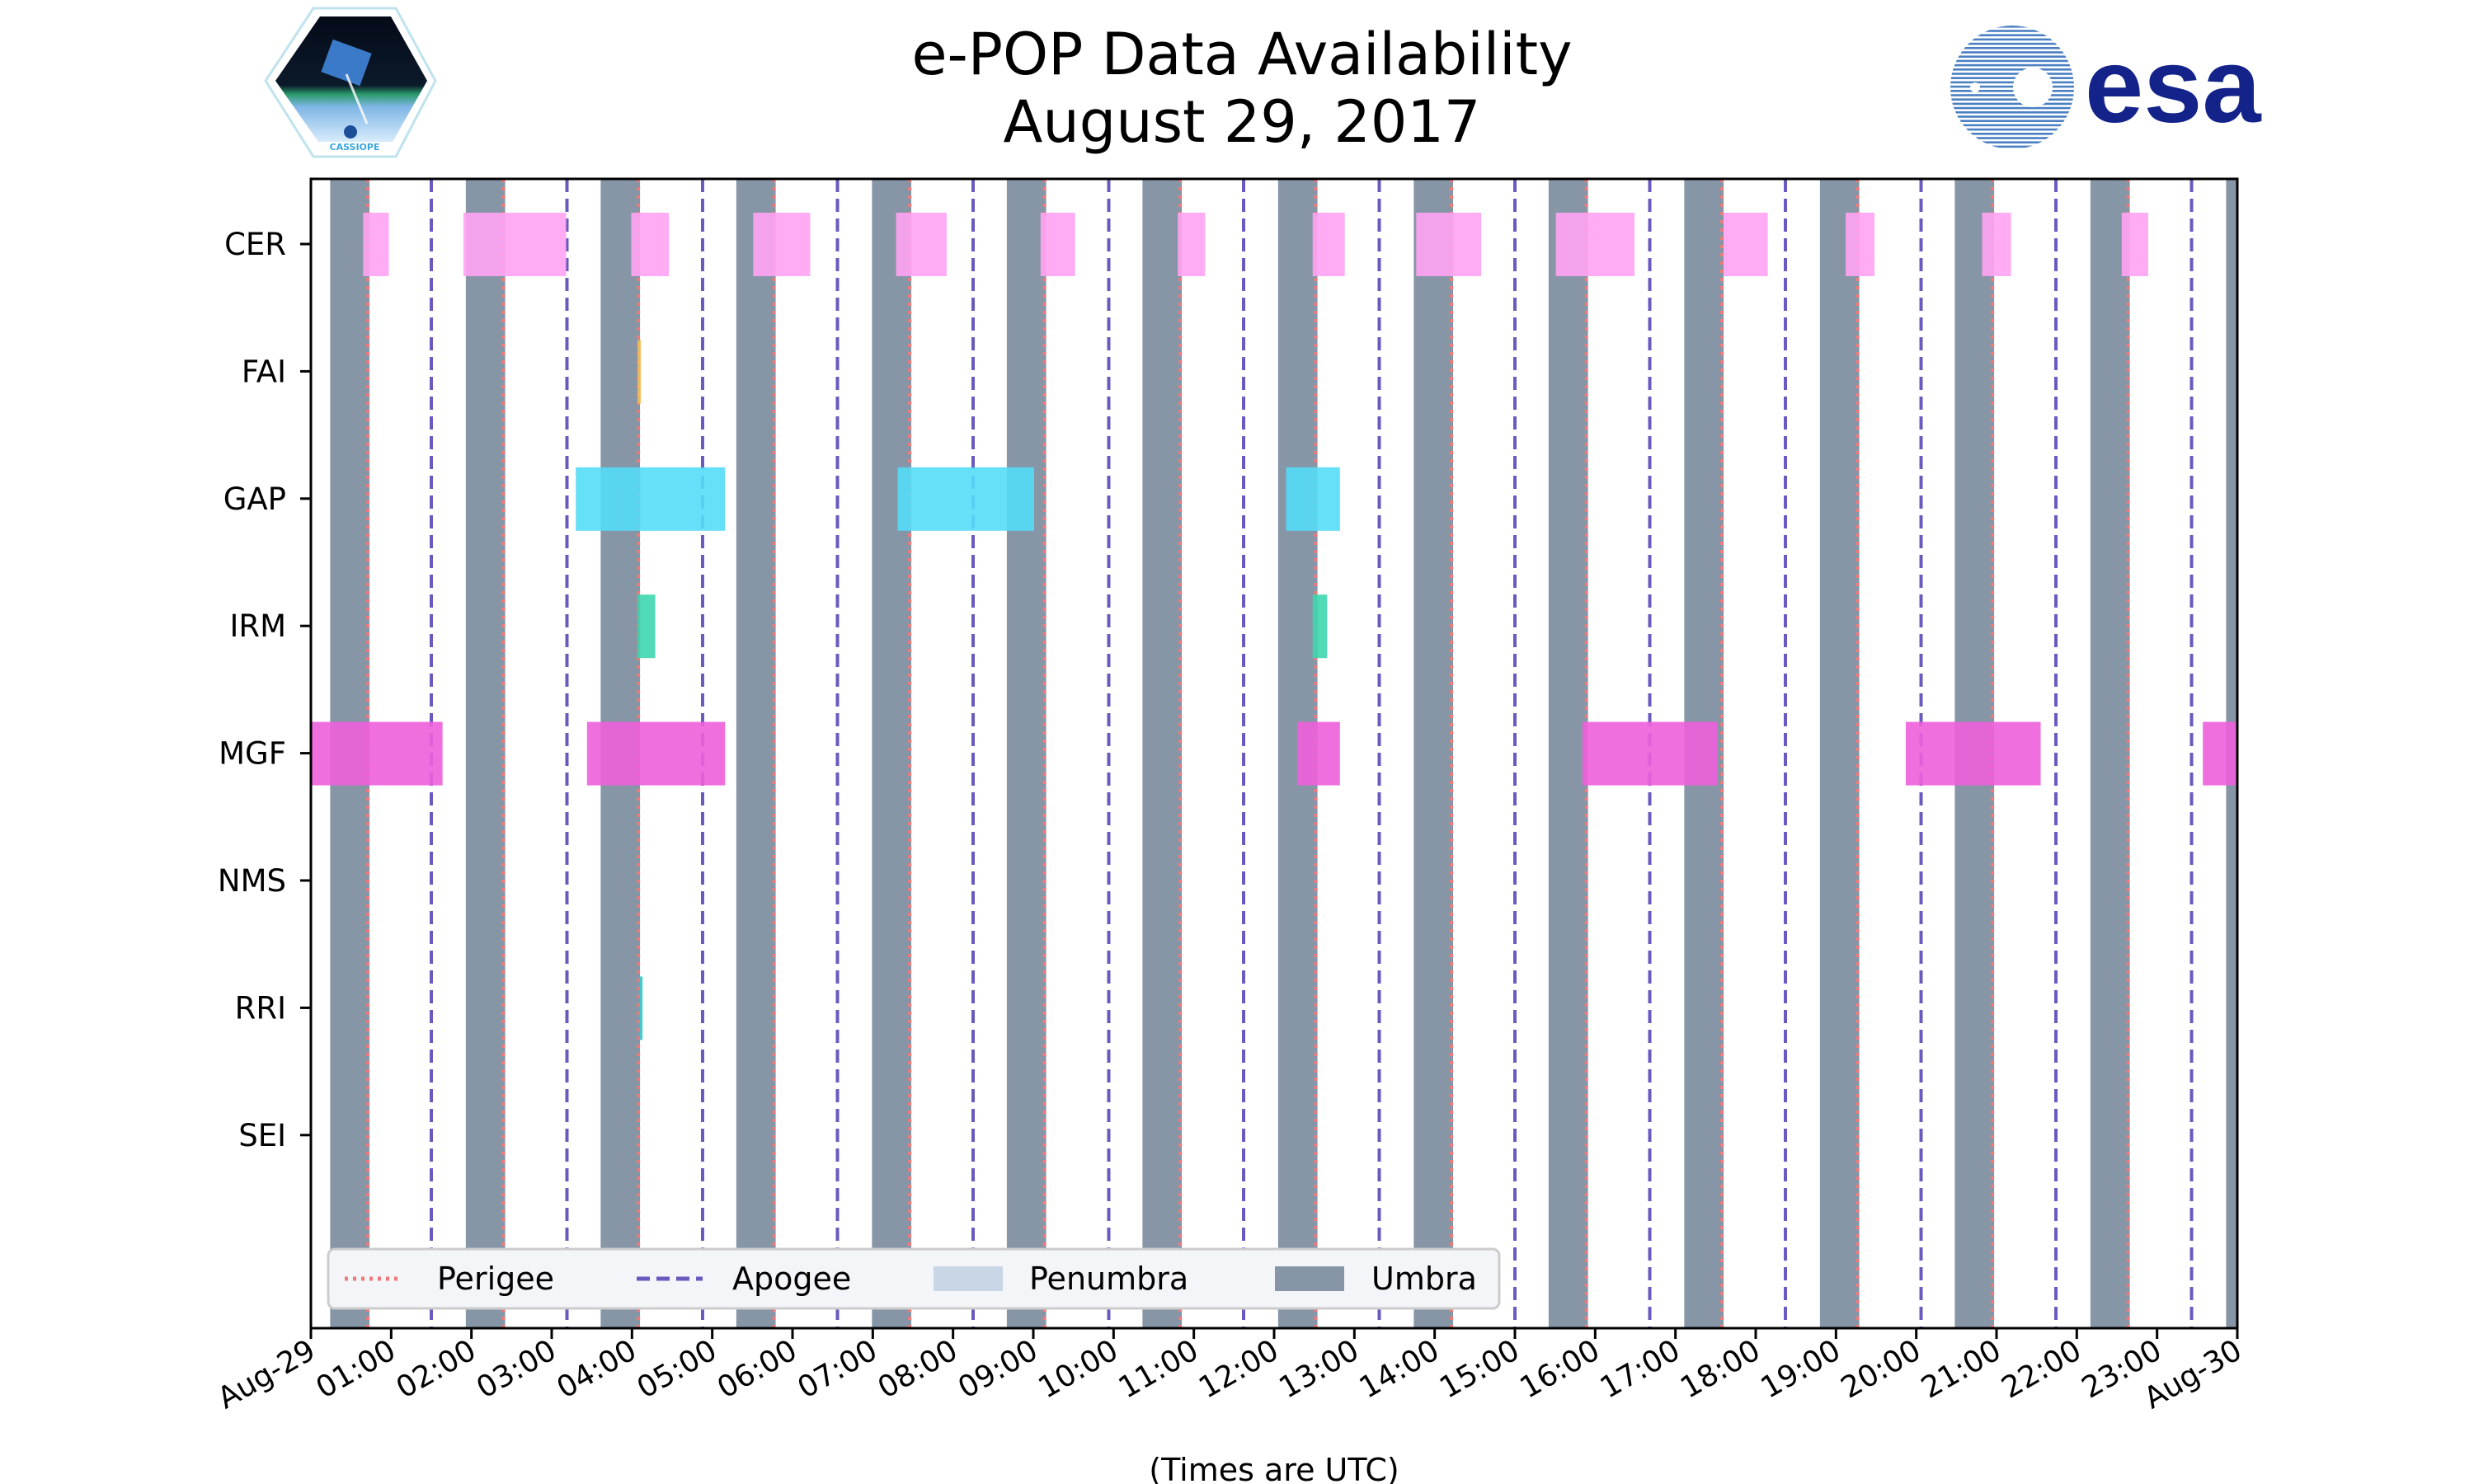  I want to click on x-tick-label: 19:00, so click(1800, 1369).